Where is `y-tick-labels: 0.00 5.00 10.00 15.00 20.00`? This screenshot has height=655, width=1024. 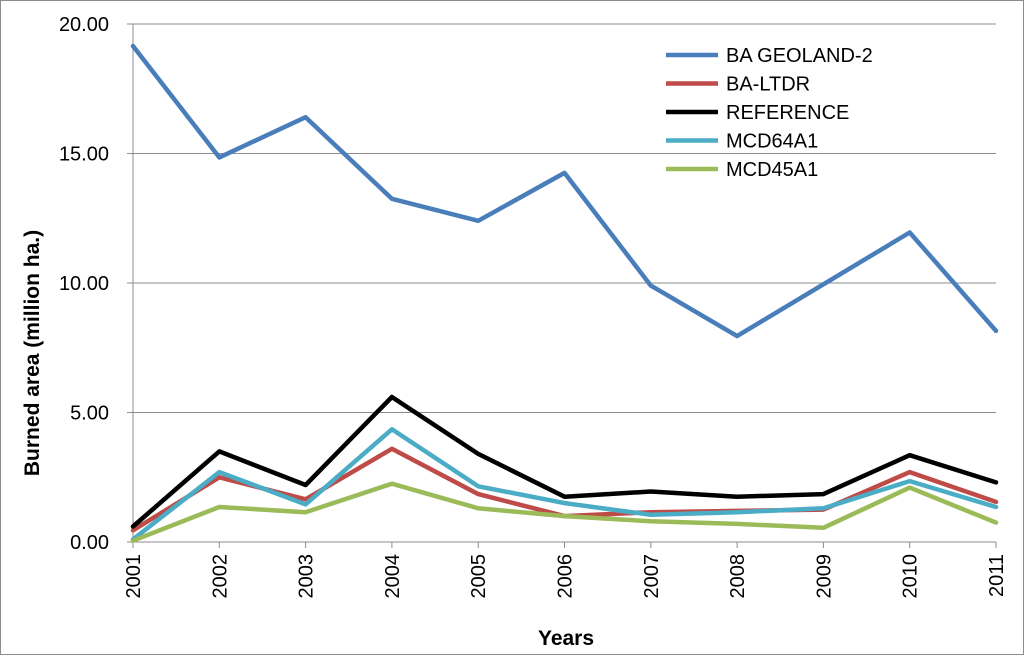
y-tick-labels: 0.00 5.00 10.00 15.00 20.00 is located at coordinates (84, 284).